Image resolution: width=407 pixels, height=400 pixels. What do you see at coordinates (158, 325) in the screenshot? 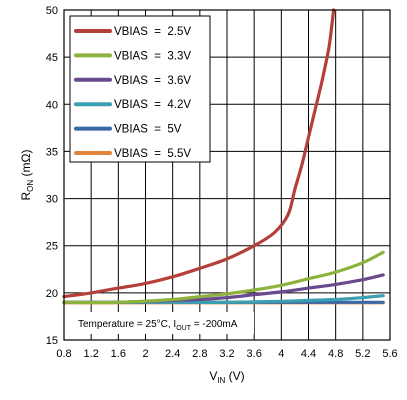
I see `annotation-text: Temperature = 25°C, IOUT = -200mA` at bounding box center [158, 325].